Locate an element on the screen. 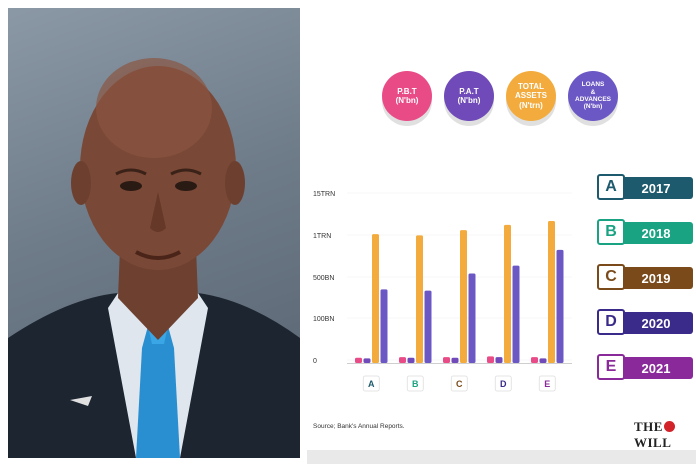 The image size is (696, 464). year-label: 2021 is located at coordinates (656, 368).